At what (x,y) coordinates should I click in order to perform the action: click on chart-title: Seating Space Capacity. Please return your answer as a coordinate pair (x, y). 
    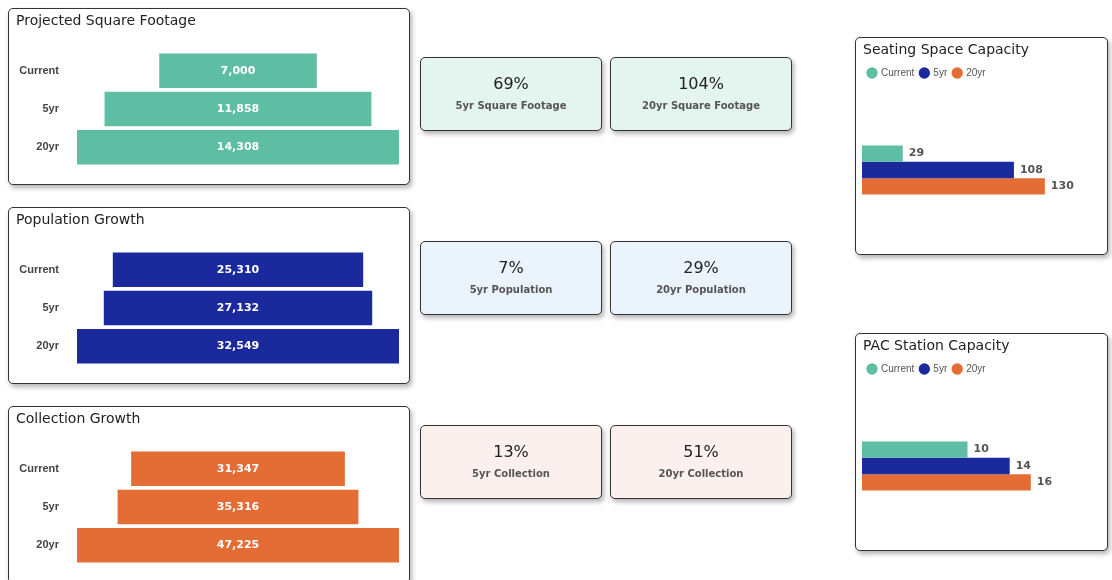
    Looking at the image, I should click on (946, 49).